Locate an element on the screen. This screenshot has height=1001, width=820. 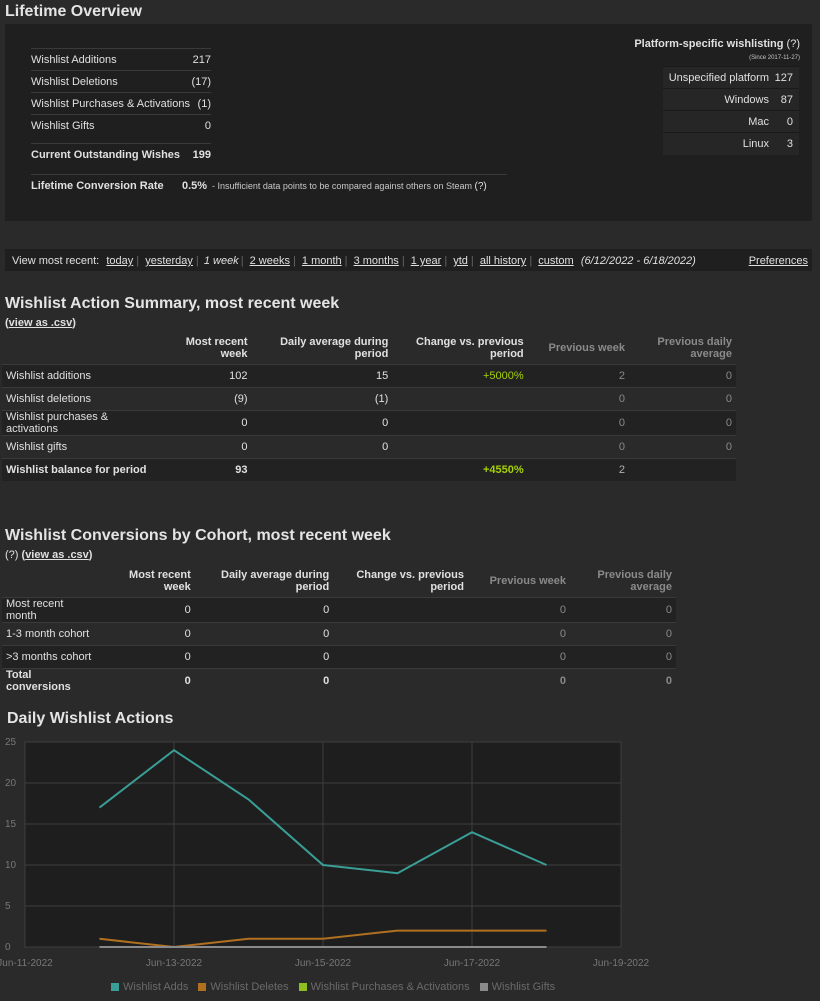
legend-item: Wishlist Purchases & Activations is located at coordinates (384, 987).